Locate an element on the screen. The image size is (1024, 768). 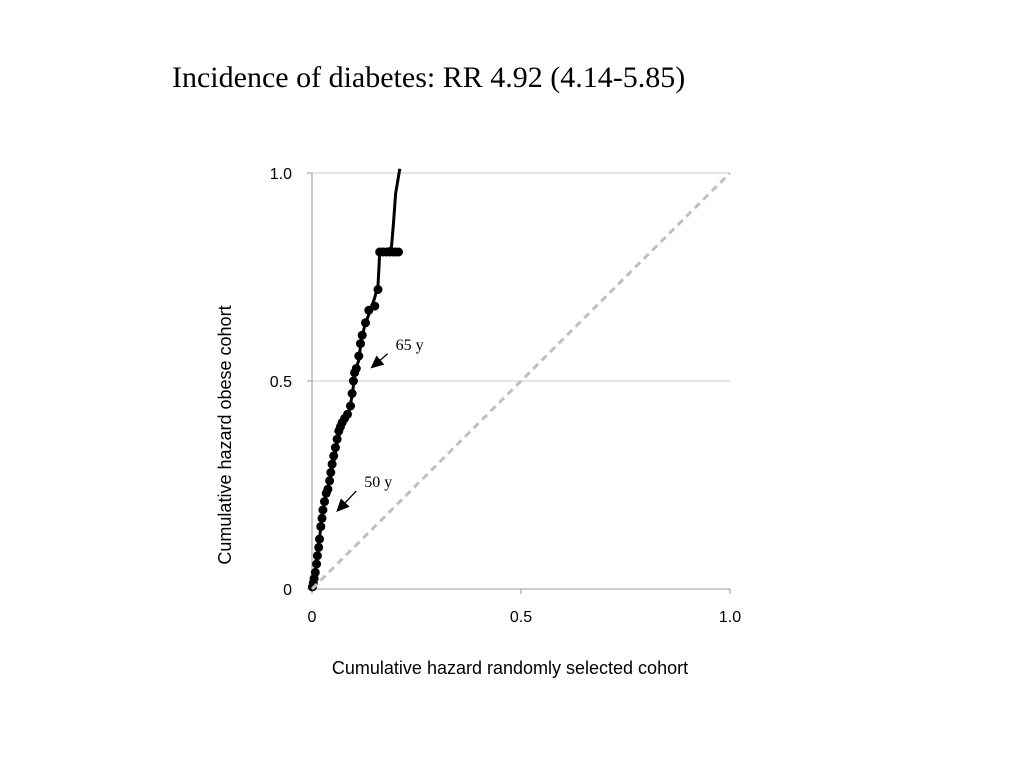
x-tick-label-0: 0 is located at coordinates (312, 617).